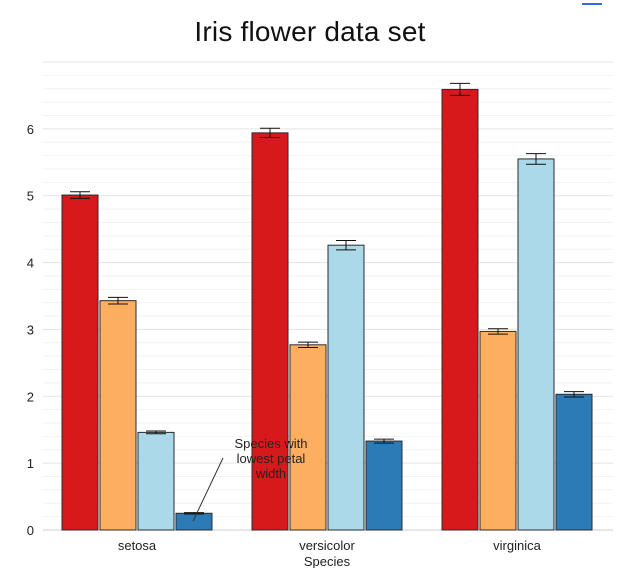  Describe the element at coordinates (30, 396) in the screenshot. I see `y-tick-label: 2` at that location.